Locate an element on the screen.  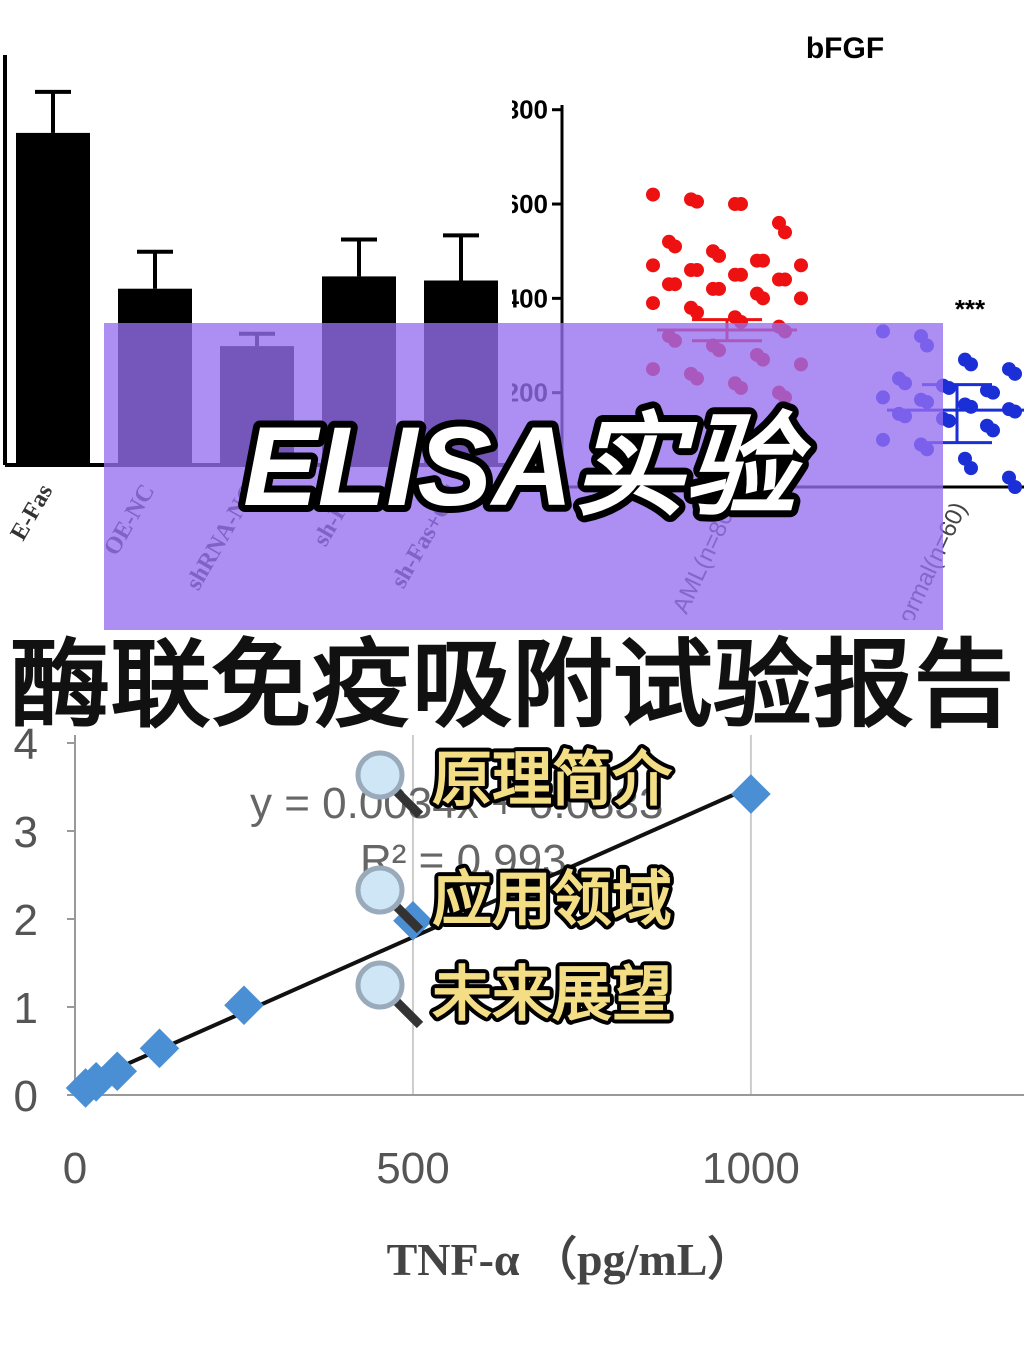
x-tick-label: 1000 is located at coordinates (751, 1168).